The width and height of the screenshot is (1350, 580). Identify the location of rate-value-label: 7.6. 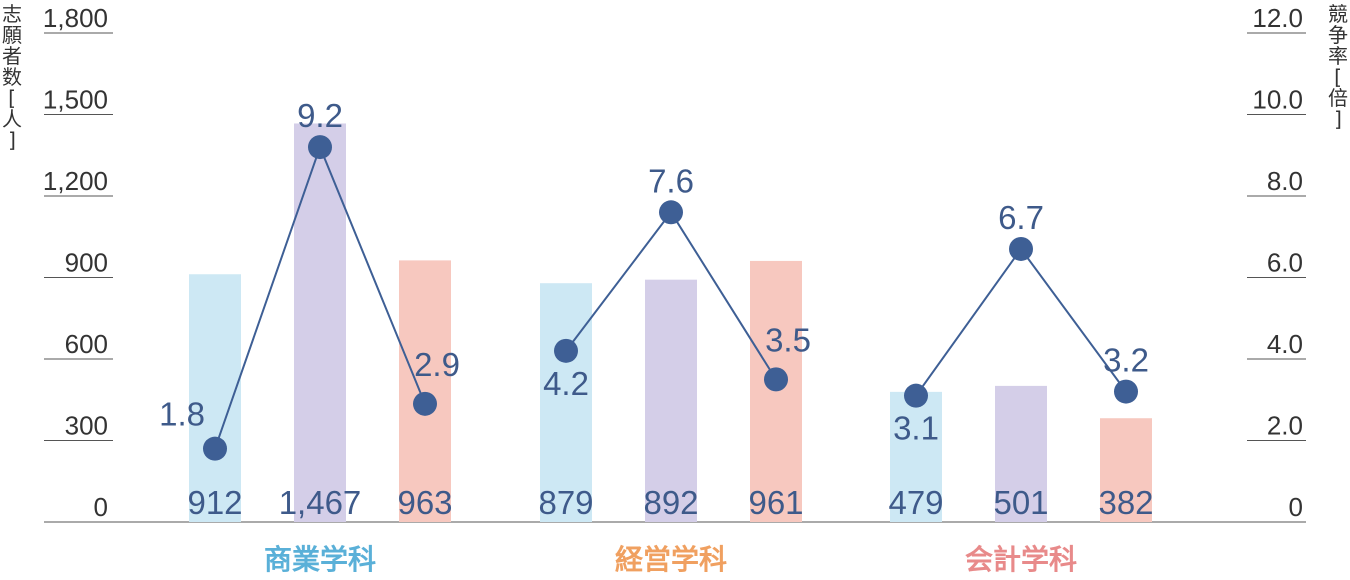
(671, 180).